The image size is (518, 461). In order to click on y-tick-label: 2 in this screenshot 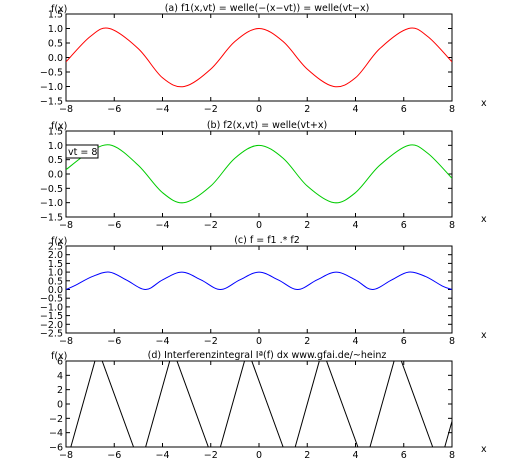, I will do `click(60, 390)`.